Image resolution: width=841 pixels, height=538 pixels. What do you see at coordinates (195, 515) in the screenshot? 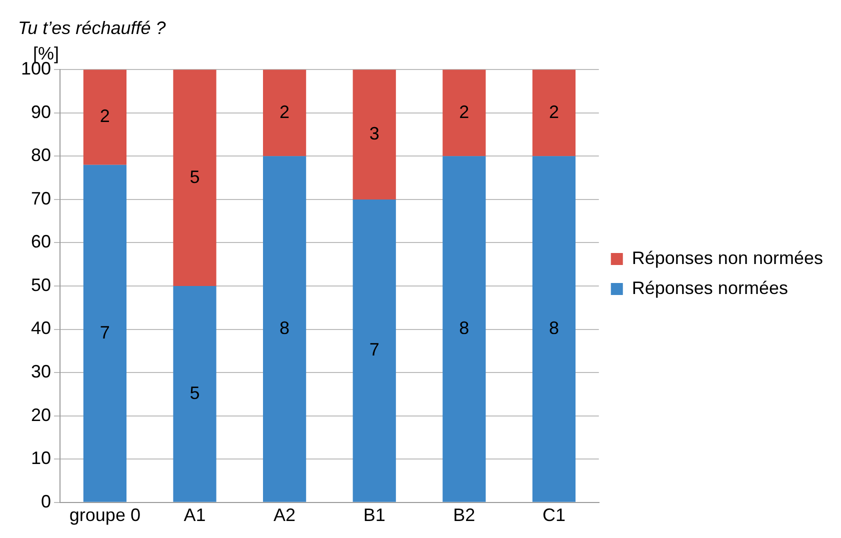
I see `x-tick-label: A1` at bounding box center [195, 515].